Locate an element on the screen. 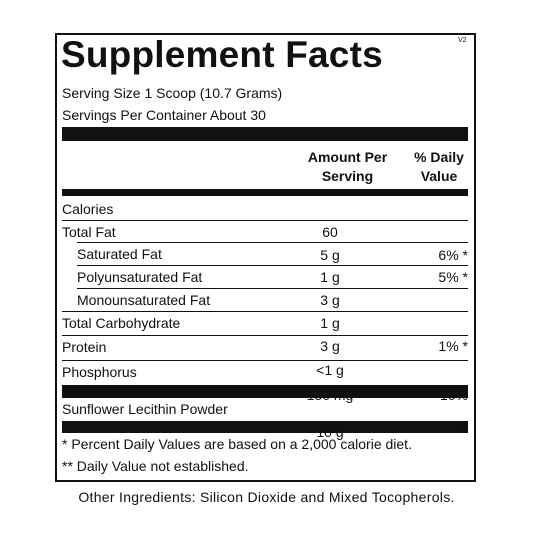  daily-value: ** is located at coordinates (462, 432).